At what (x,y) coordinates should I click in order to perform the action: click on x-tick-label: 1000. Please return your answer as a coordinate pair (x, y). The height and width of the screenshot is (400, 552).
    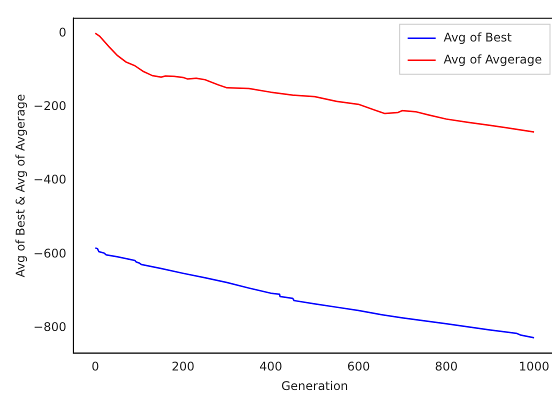
    Looking at the image, I should click on (534, 367).